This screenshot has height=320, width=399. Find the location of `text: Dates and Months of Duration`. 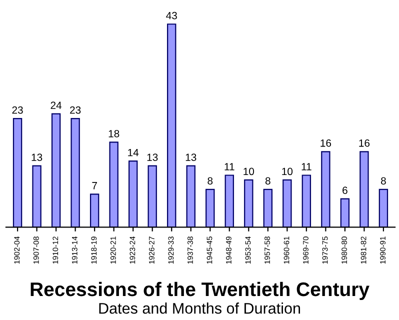

text: Dates and Months of Duration is located at coordinates (199, 308).